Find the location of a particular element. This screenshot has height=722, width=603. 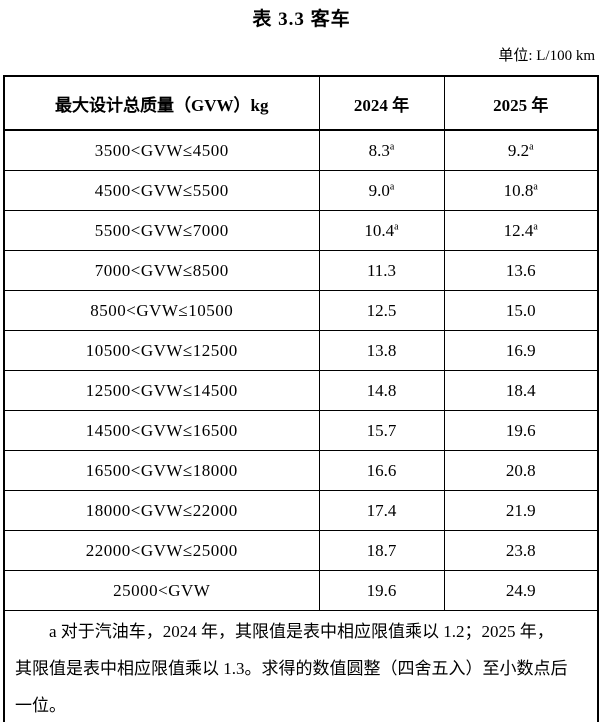

header-2024: 2024 年 is located at coordinates (381, 103).